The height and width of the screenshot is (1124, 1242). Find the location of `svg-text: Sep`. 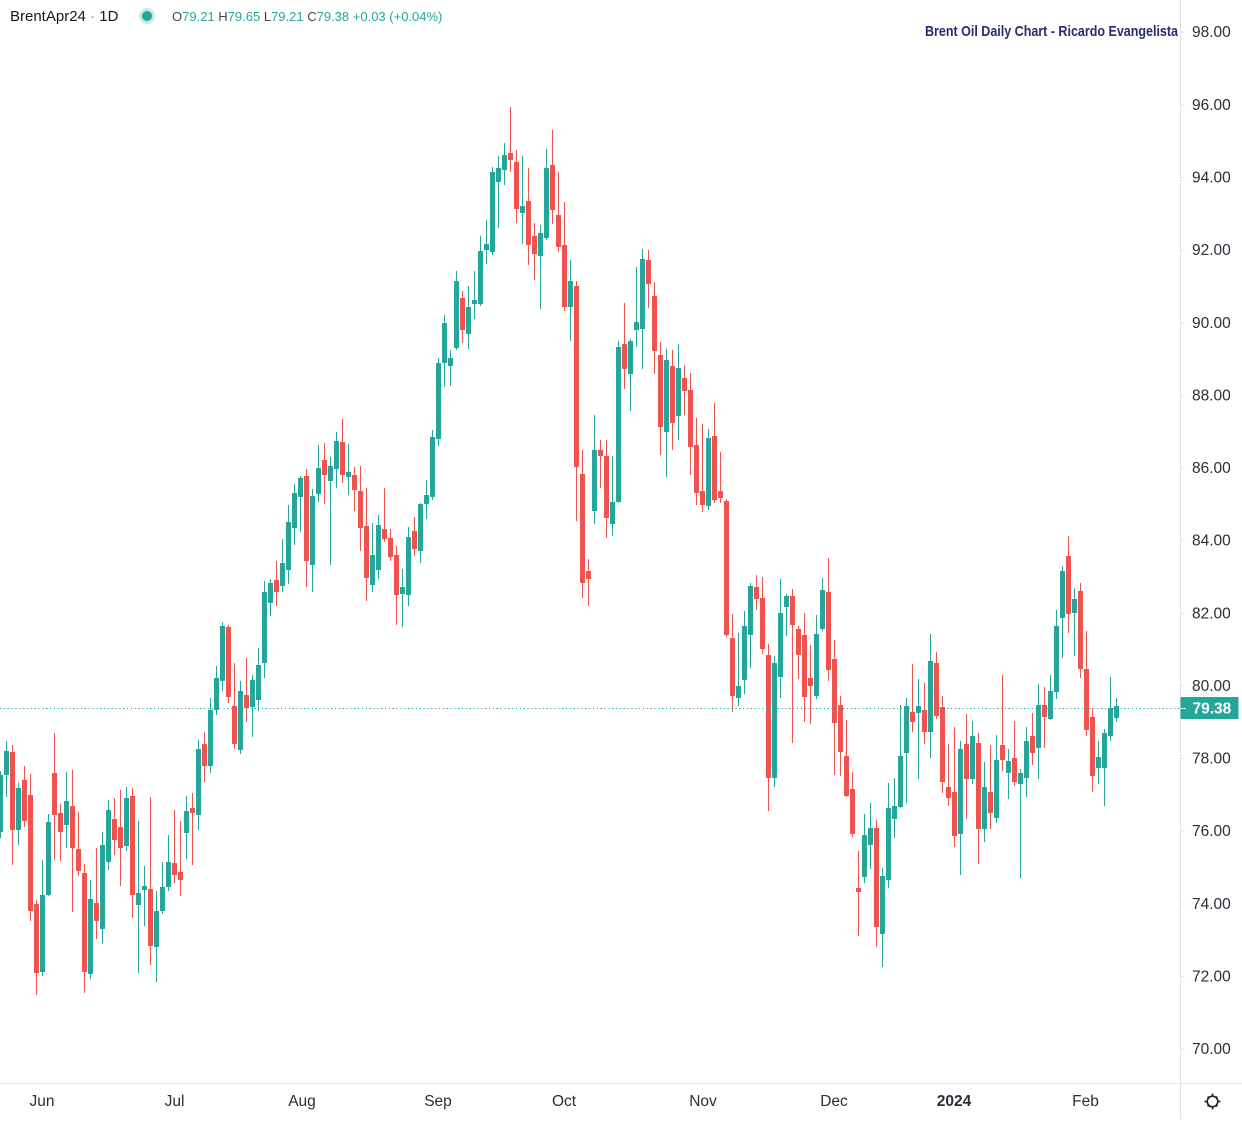

svg-text: Sep is located at coordinates (438, 1101).